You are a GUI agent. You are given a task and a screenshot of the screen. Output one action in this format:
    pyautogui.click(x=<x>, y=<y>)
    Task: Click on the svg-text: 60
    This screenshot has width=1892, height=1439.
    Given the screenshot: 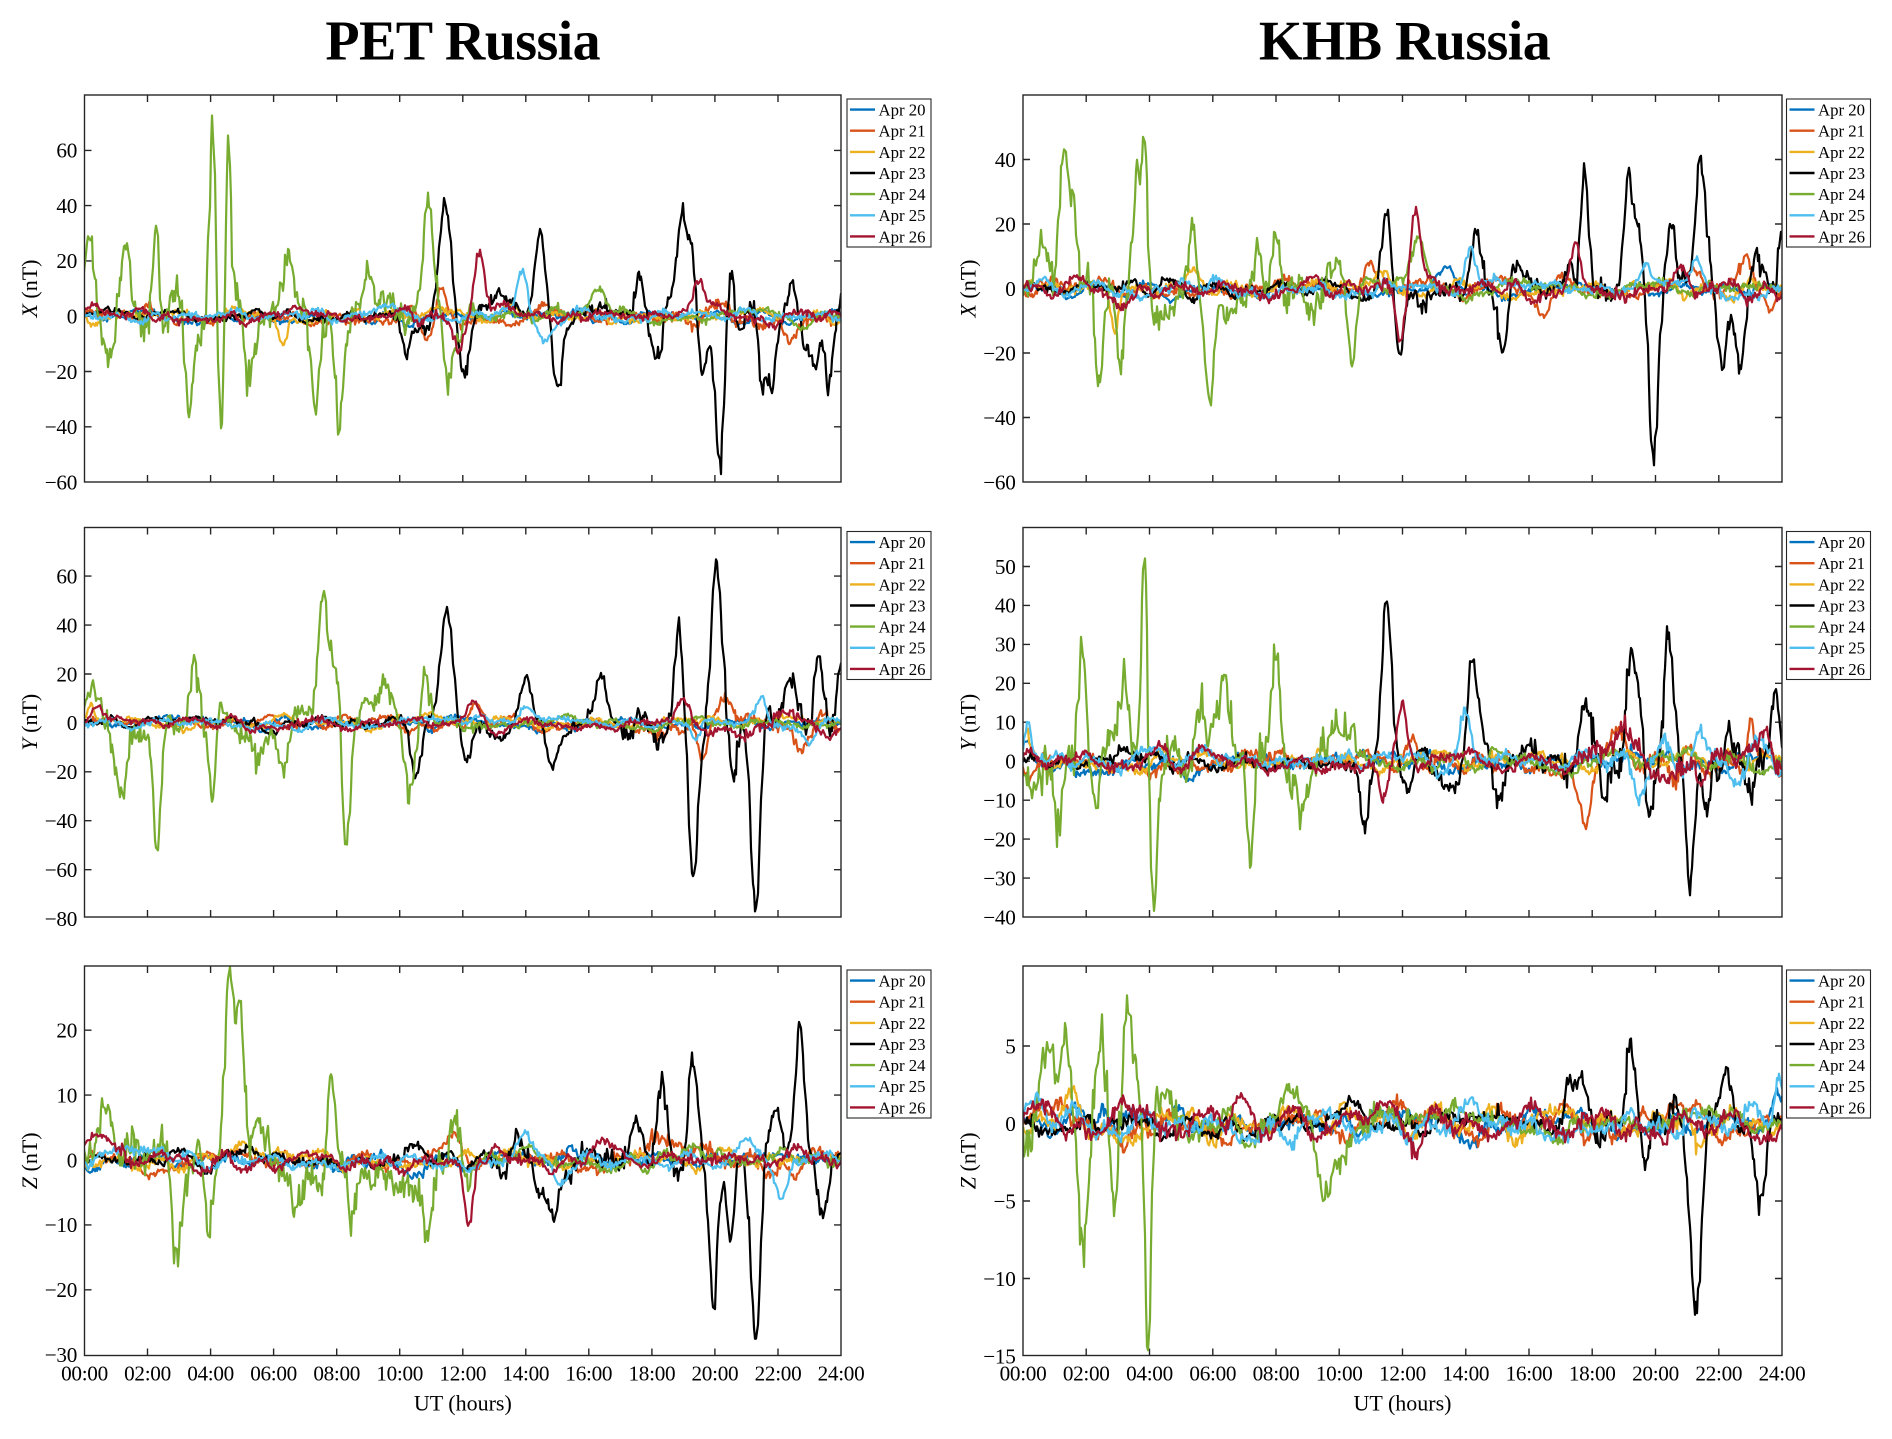 What is the action you would take?
    pyautogui.click(x=66, y=576)
    